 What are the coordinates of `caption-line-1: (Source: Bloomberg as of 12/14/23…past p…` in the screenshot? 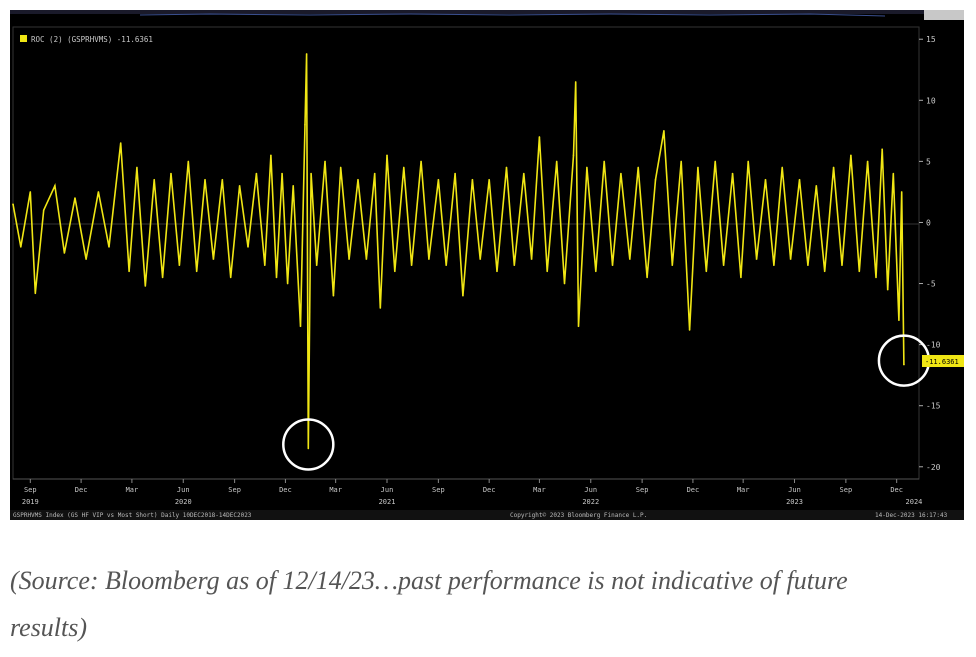 It's located at (429, 580).